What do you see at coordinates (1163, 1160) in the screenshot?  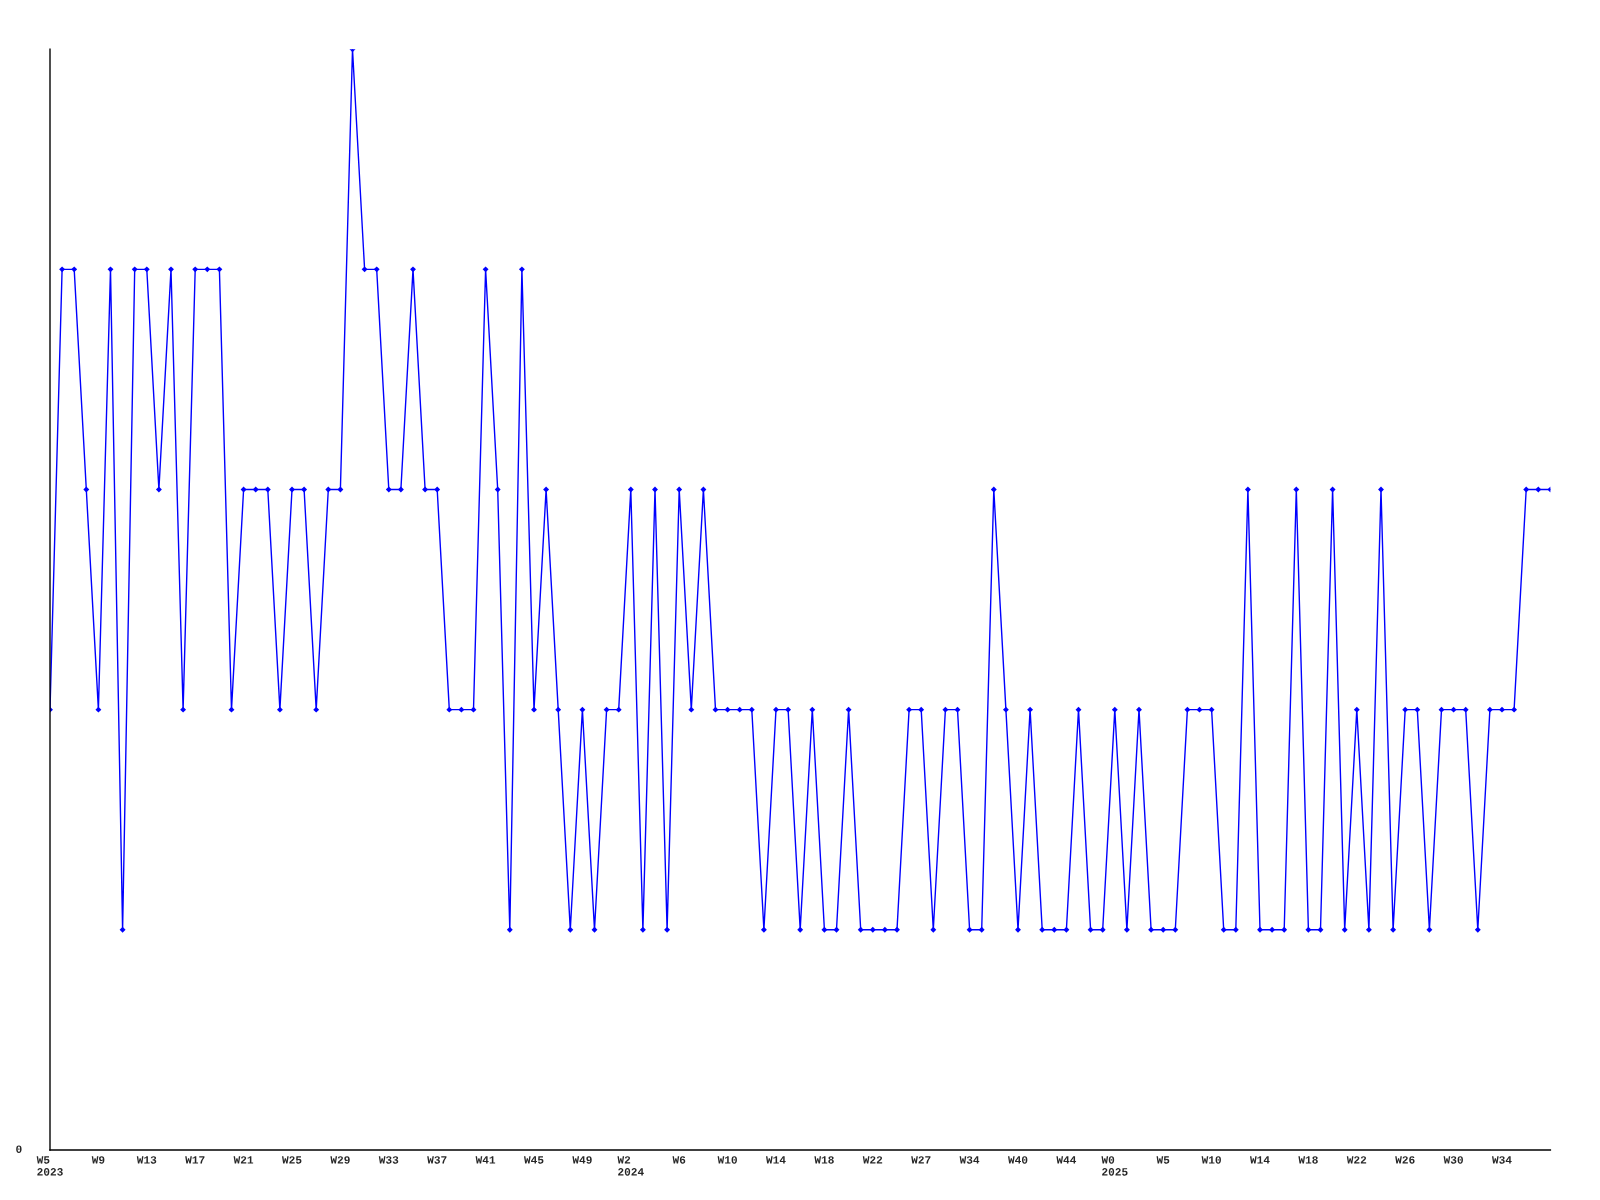 I see `x-tick-label: W5` at bounding box center [1163, 1160].